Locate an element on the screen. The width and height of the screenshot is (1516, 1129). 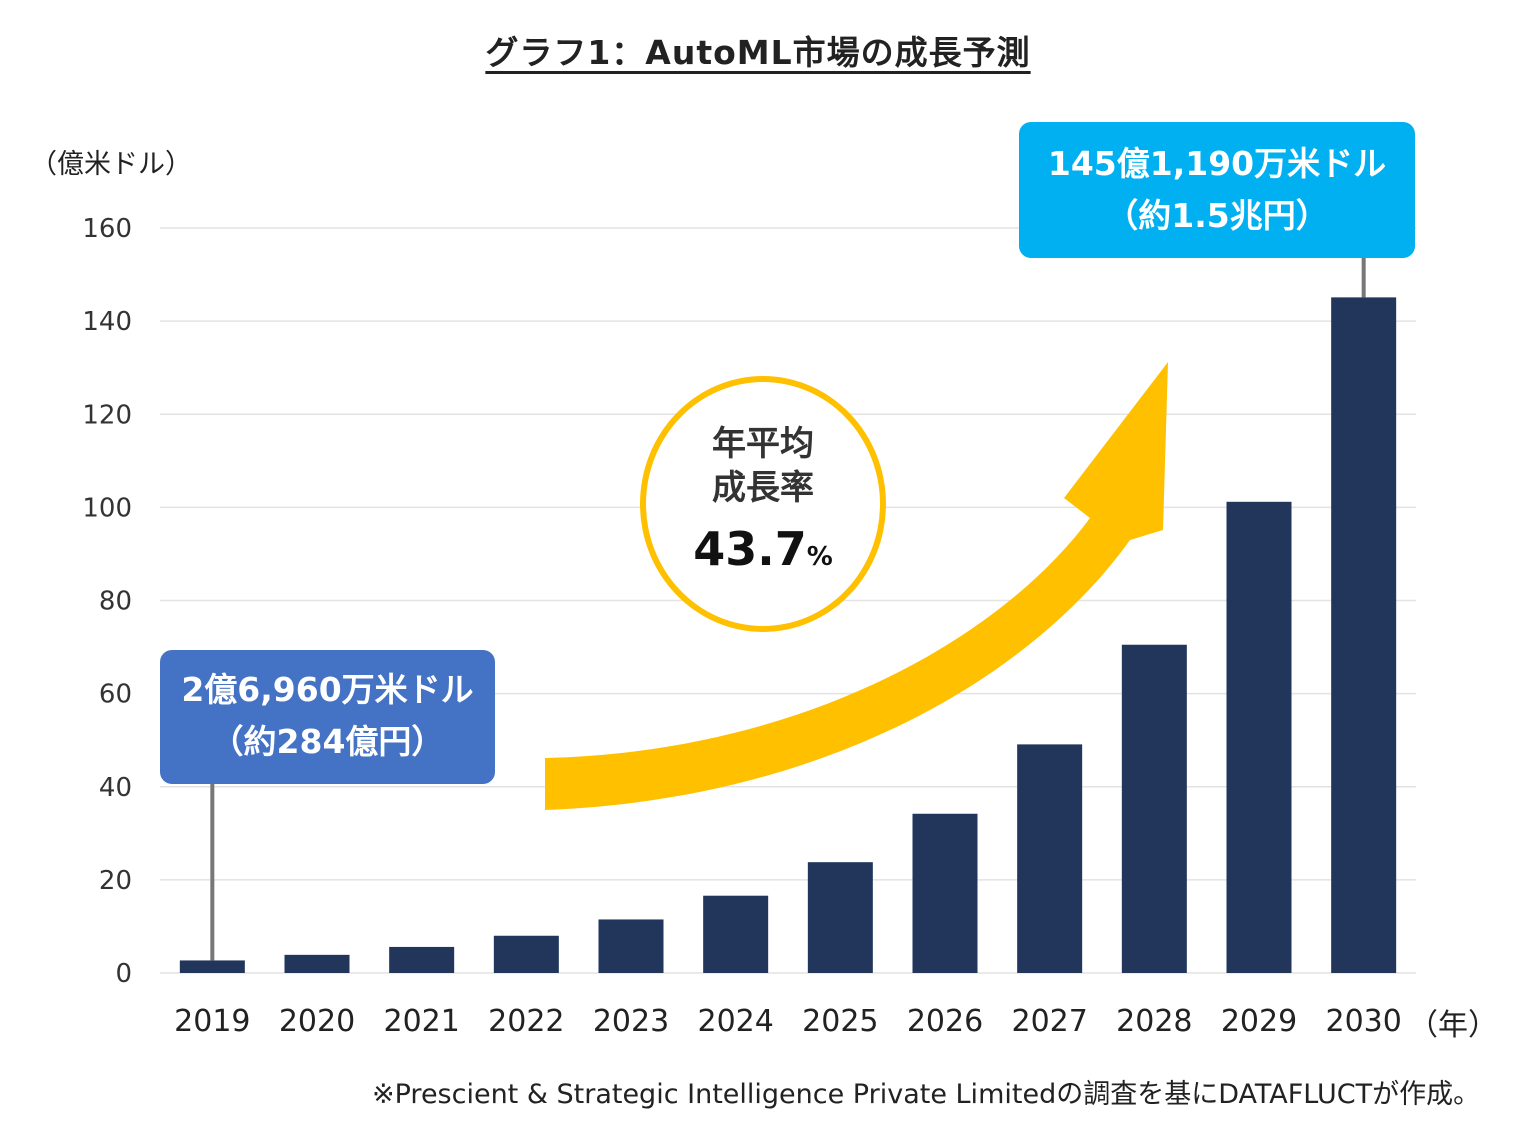
bar-2028 is located at coordinates (1154, 808).